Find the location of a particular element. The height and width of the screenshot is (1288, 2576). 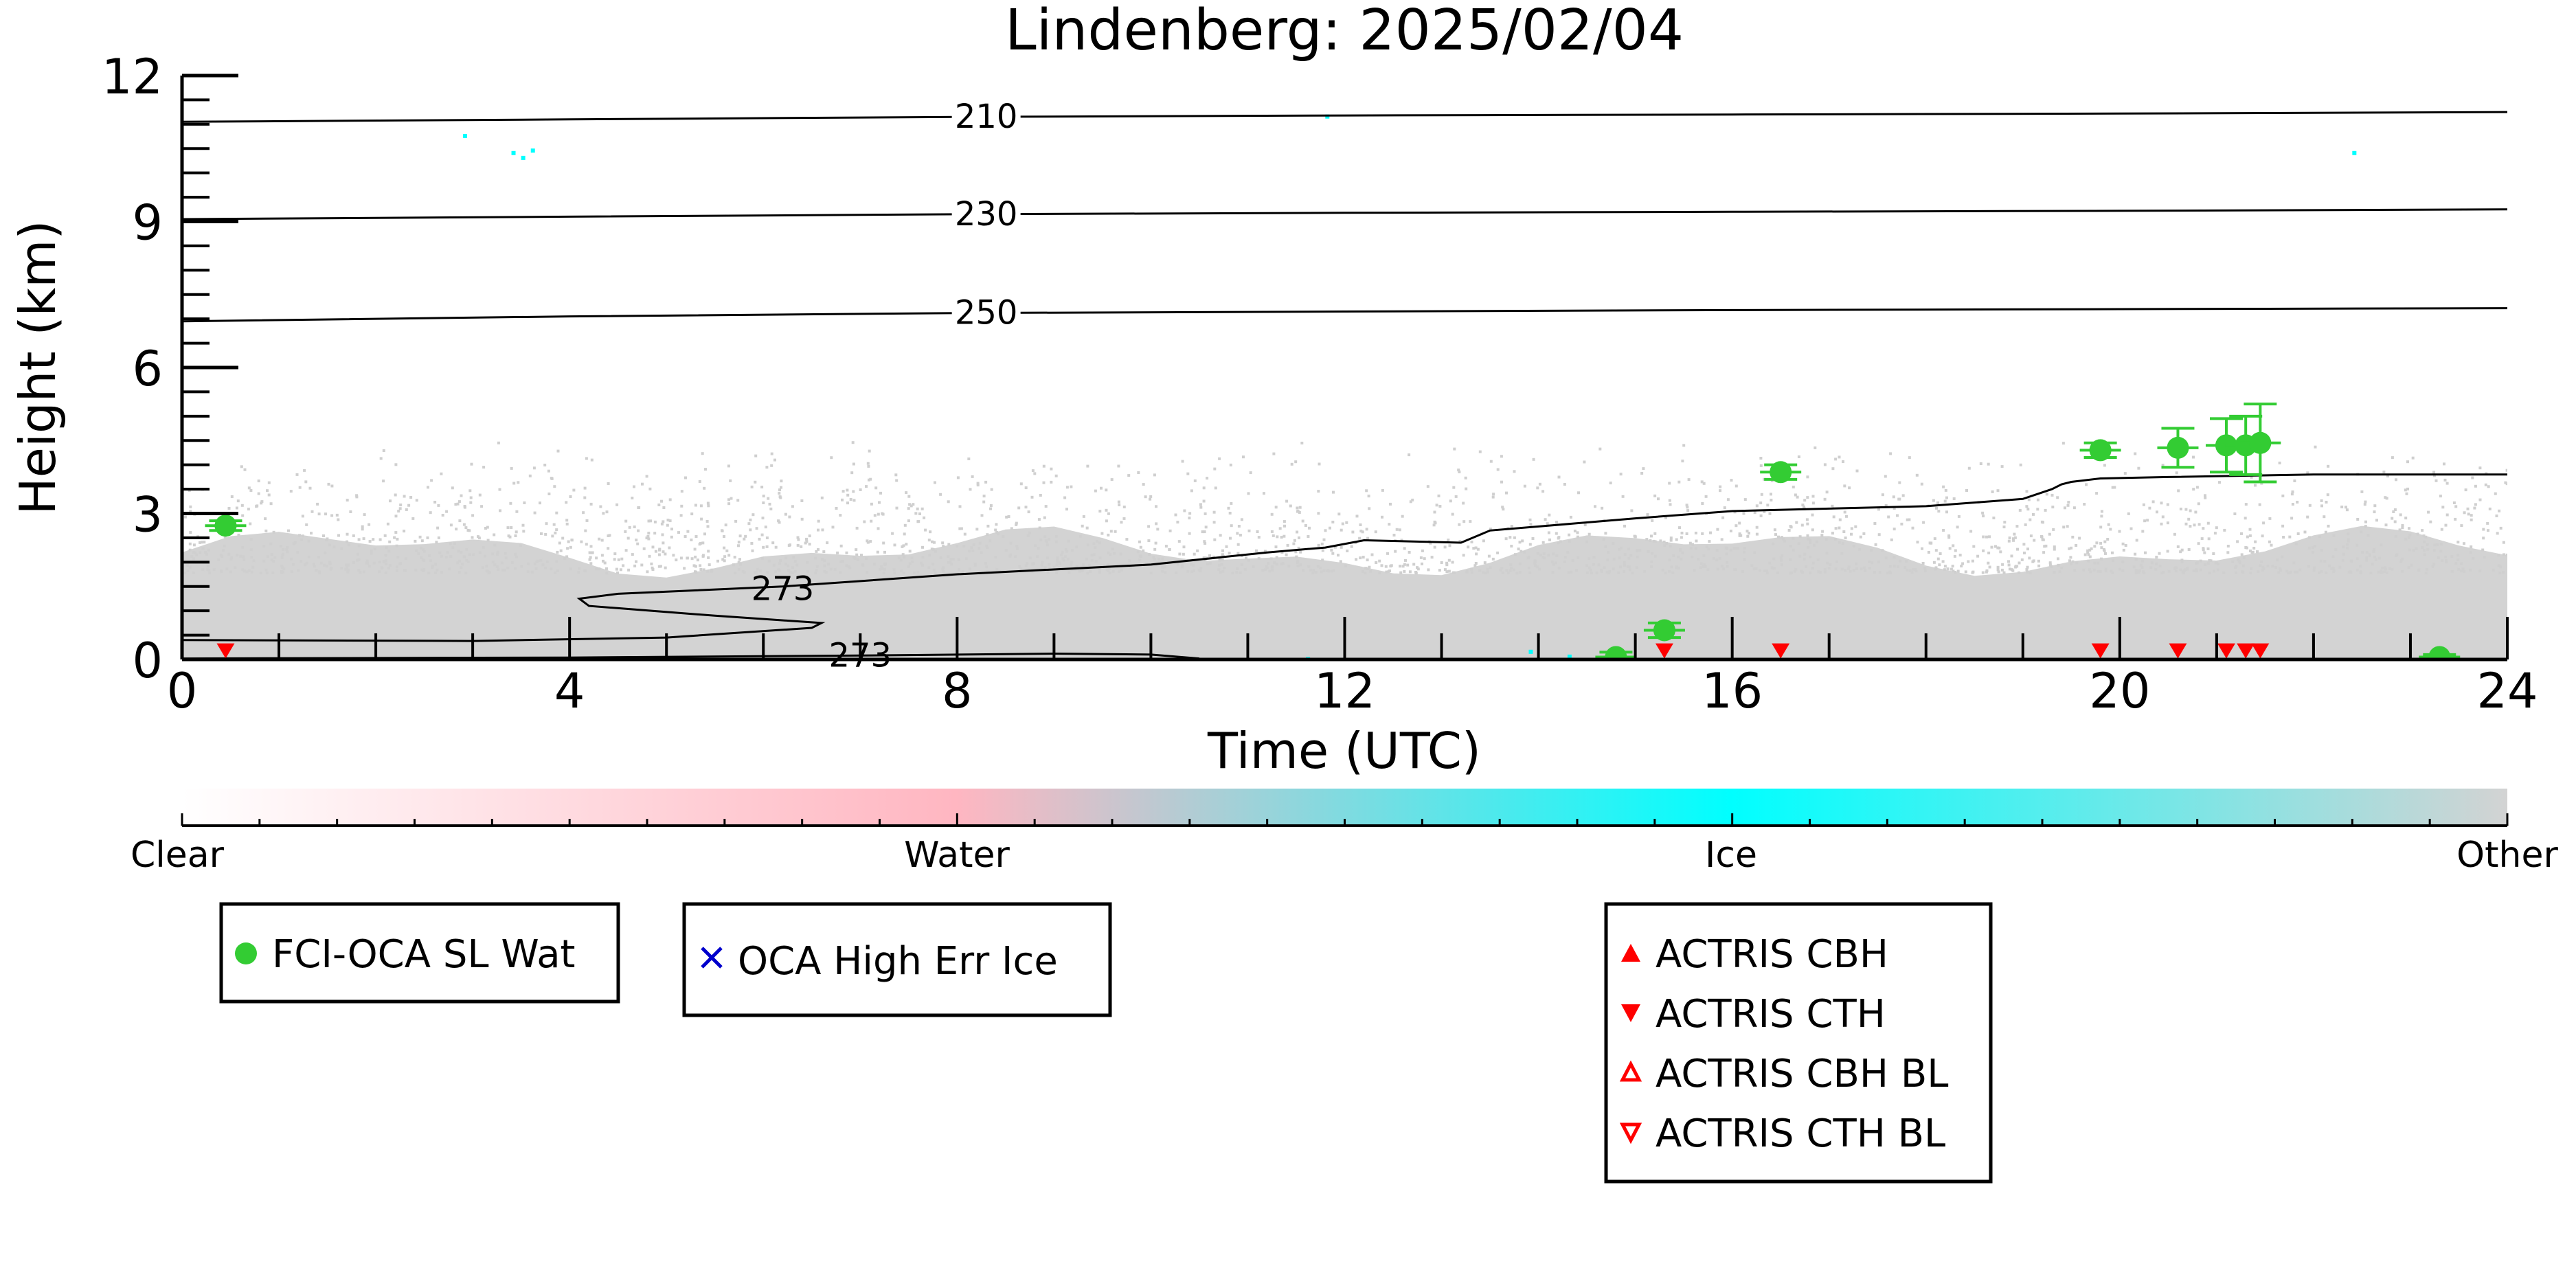

legend-entry-actris-cth-bl: ACTRIS CTH BL is located at coordinates (1800, 1133).